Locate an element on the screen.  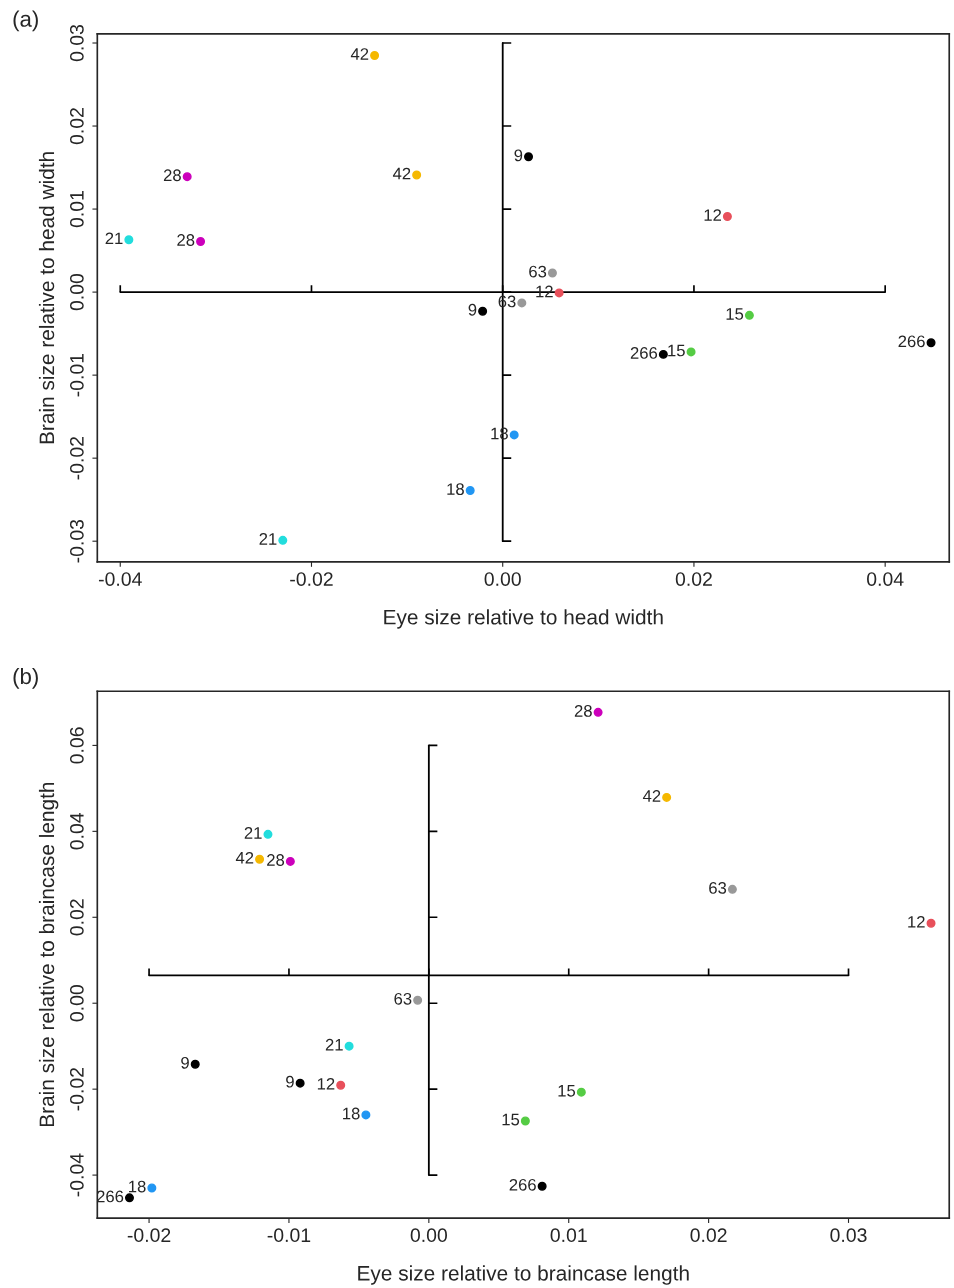
x-axis-title: Eye size relative to braincase length is located at coordinates (523, 1275).